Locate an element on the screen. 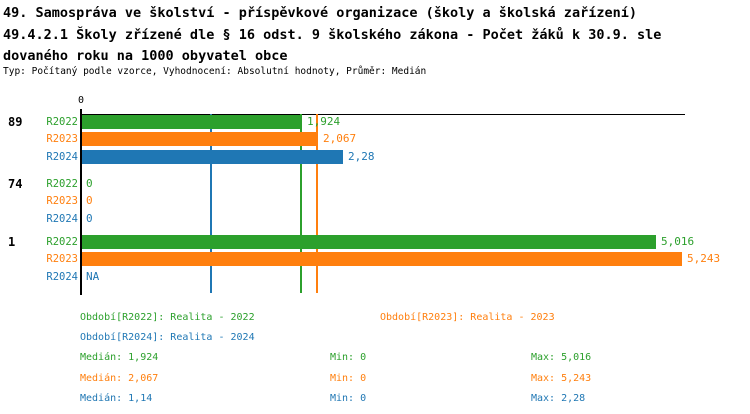  y-axis-line is located at coordinates (81, 202).